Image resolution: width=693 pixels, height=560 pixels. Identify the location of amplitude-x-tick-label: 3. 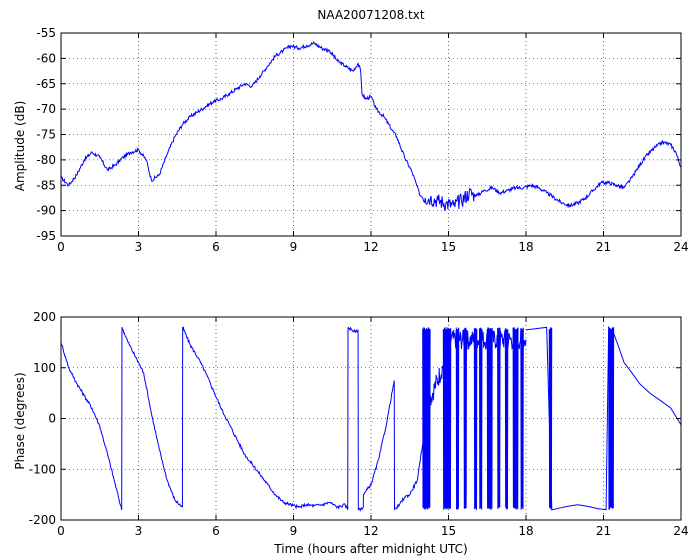
(139, 247).